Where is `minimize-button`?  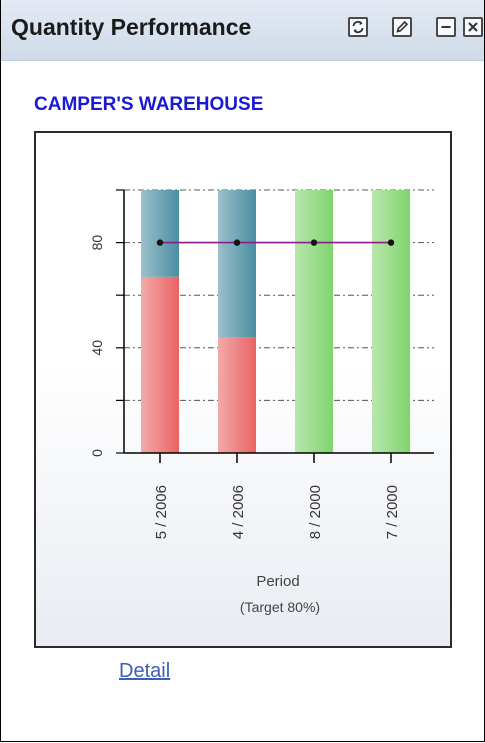
minimize-button is located at coordinates (446, 27).